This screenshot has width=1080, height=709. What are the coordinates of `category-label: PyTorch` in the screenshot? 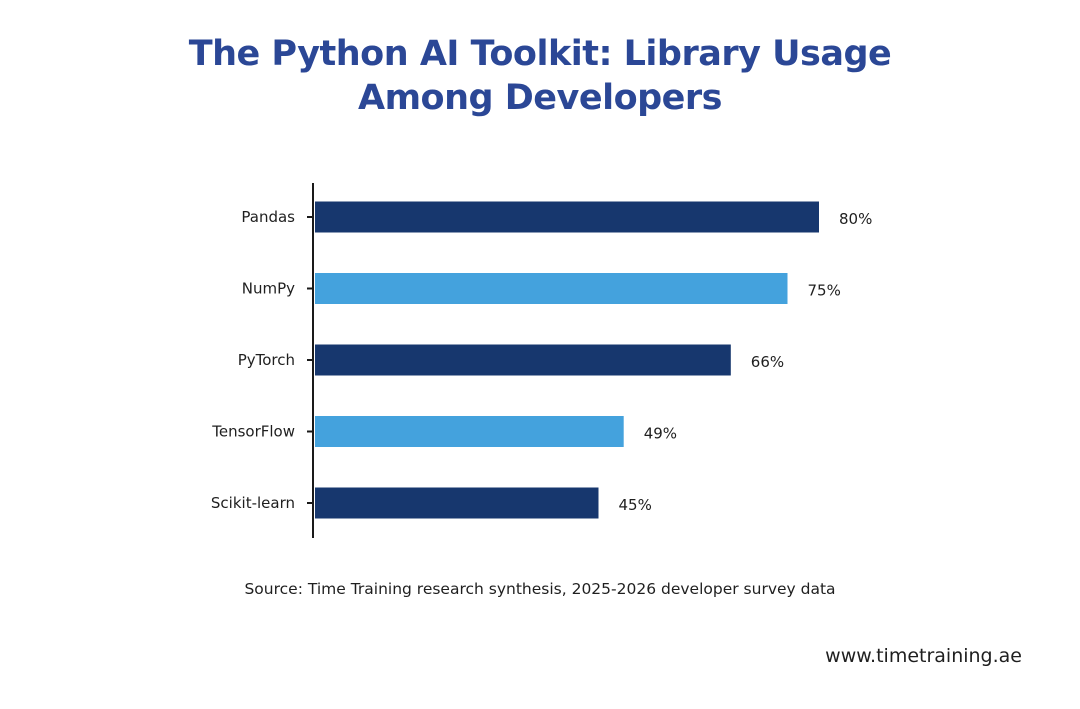 It's located at (266, 360).